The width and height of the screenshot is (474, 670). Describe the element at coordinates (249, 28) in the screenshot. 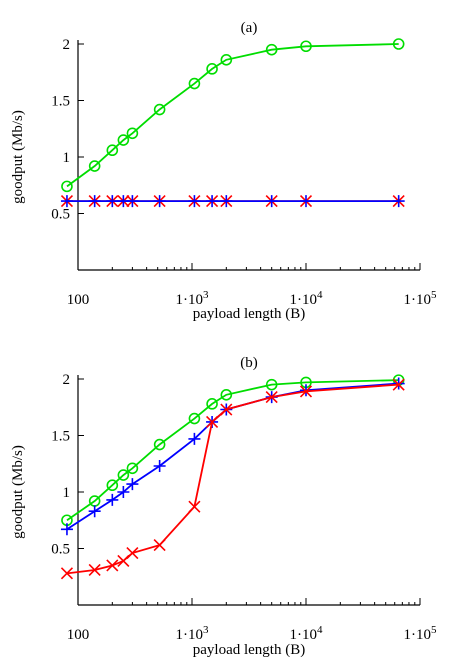

I see `chart-title: (a)` at that location.